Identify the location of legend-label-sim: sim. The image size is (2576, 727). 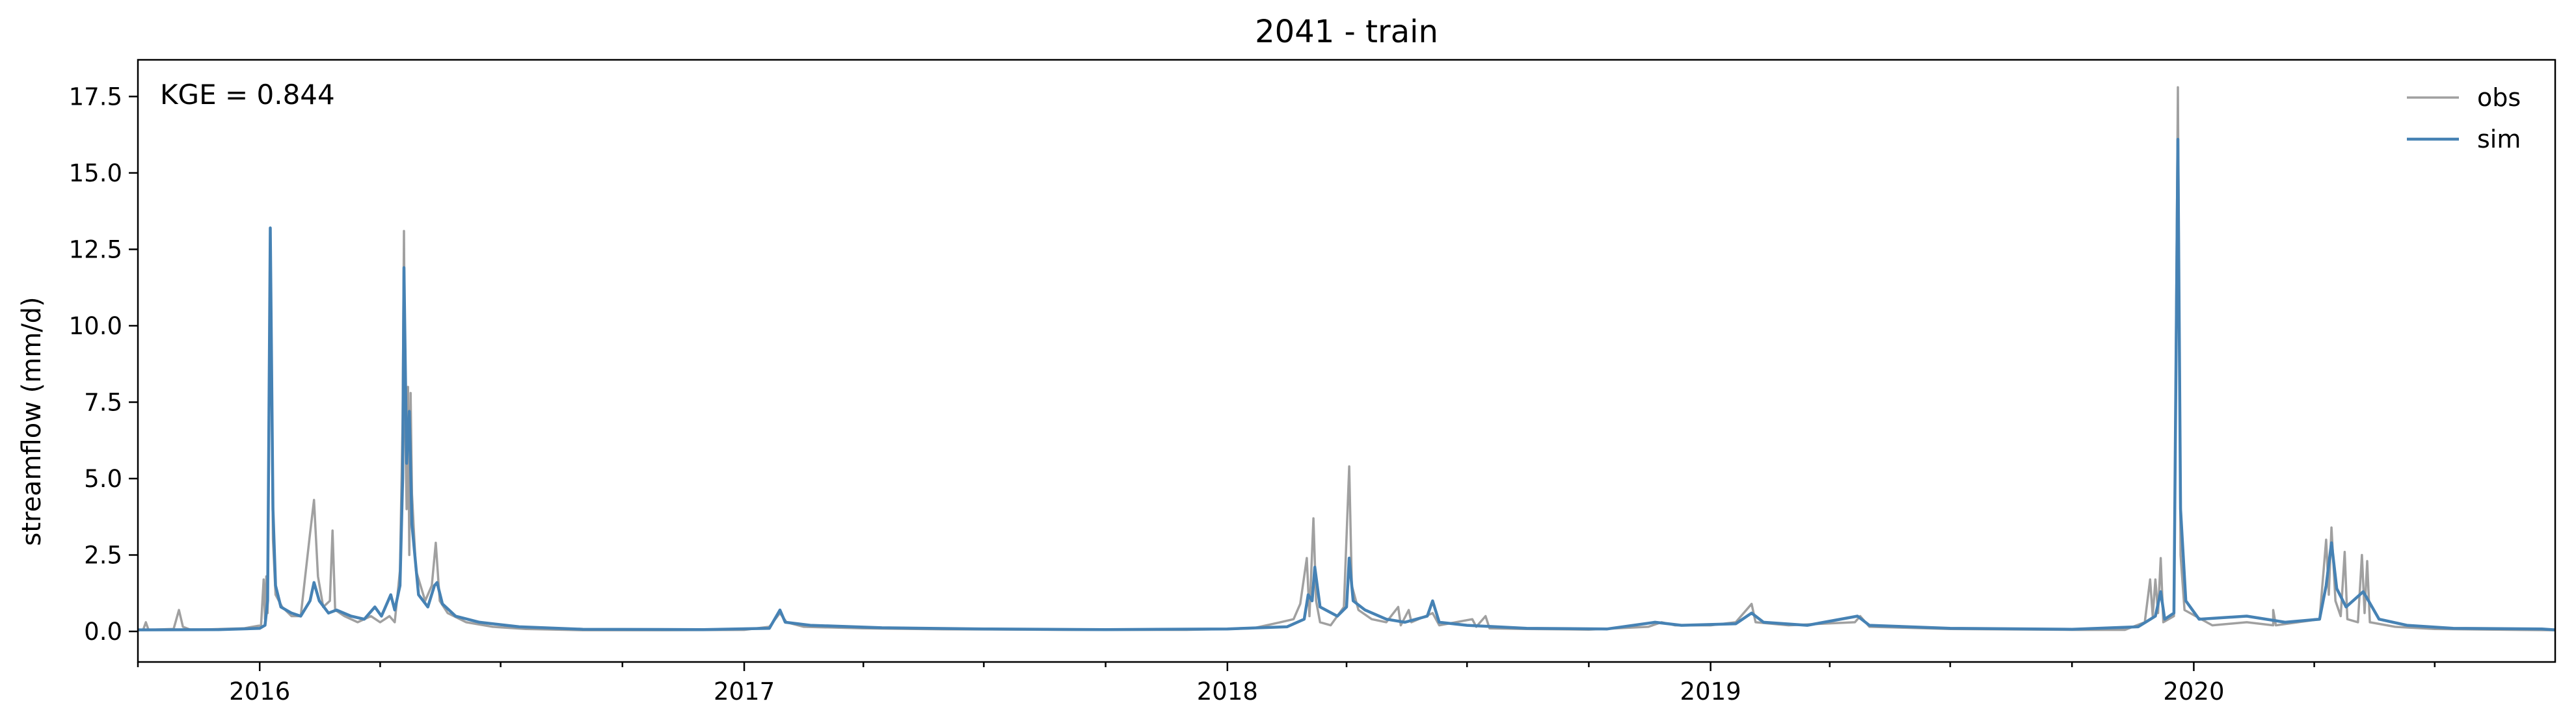
(2499, 139).